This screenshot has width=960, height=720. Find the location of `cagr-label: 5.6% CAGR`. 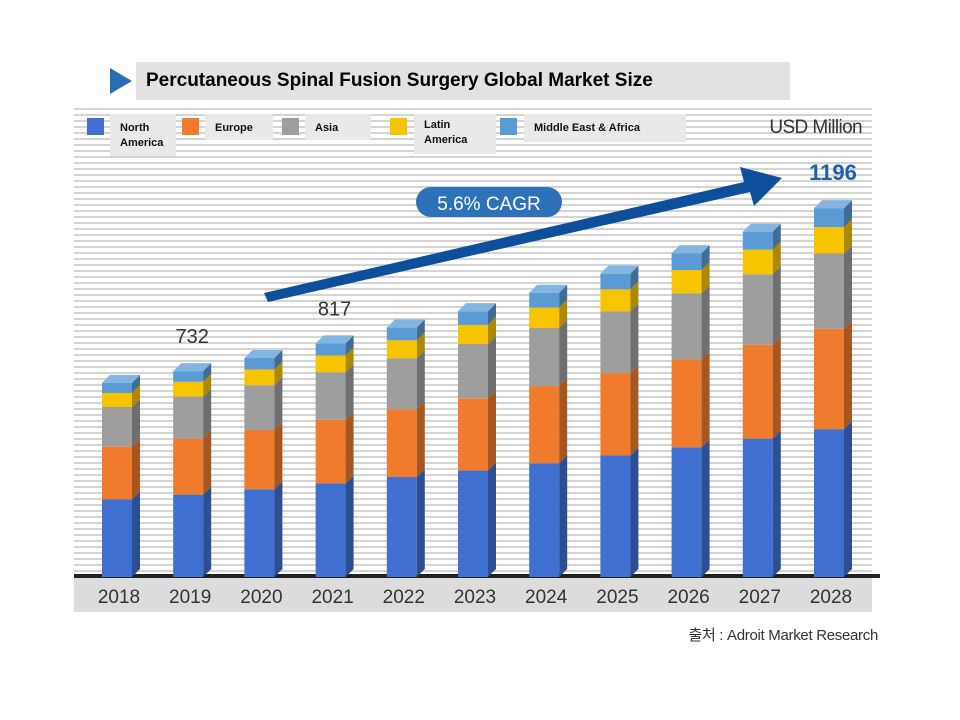

cagr-label: 5.6% CAGR is located at coordinates (488, 204).